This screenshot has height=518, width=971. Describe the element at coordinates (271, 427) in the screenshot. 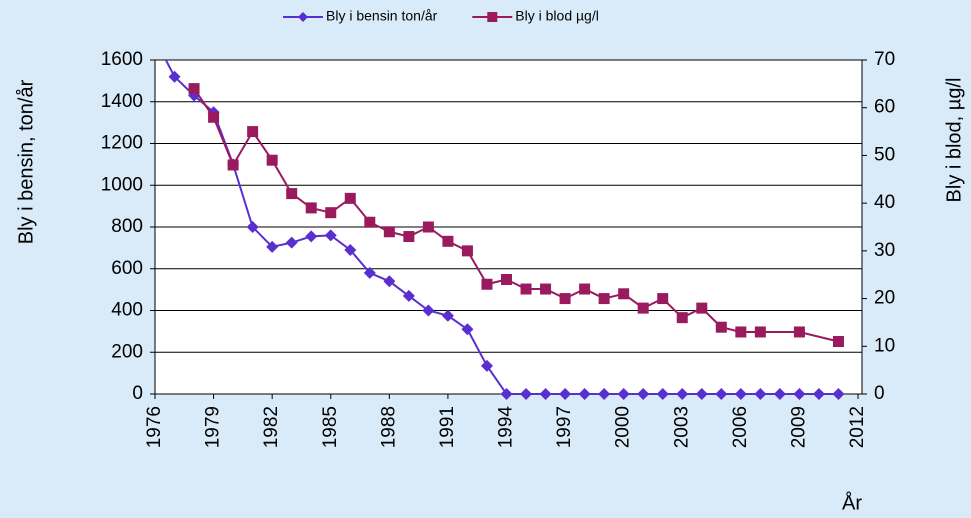

I see `x-tick-label: 1982` at that location.